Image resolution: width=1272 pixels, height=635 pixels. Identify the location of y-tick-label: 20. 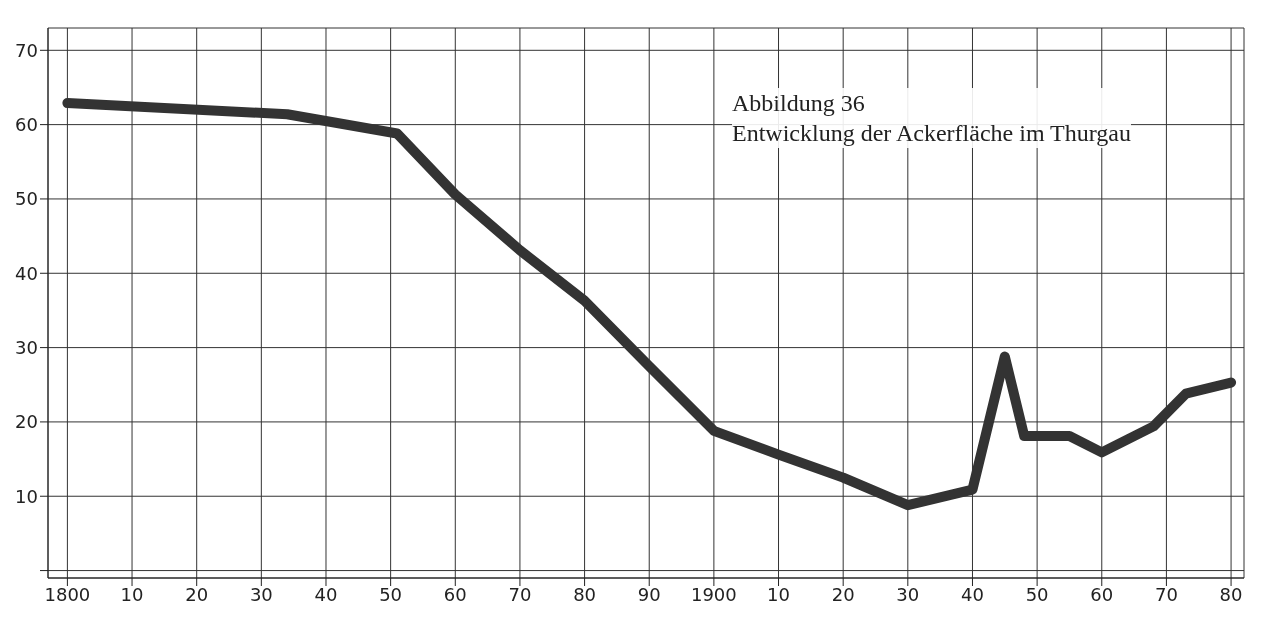
(26, 422).